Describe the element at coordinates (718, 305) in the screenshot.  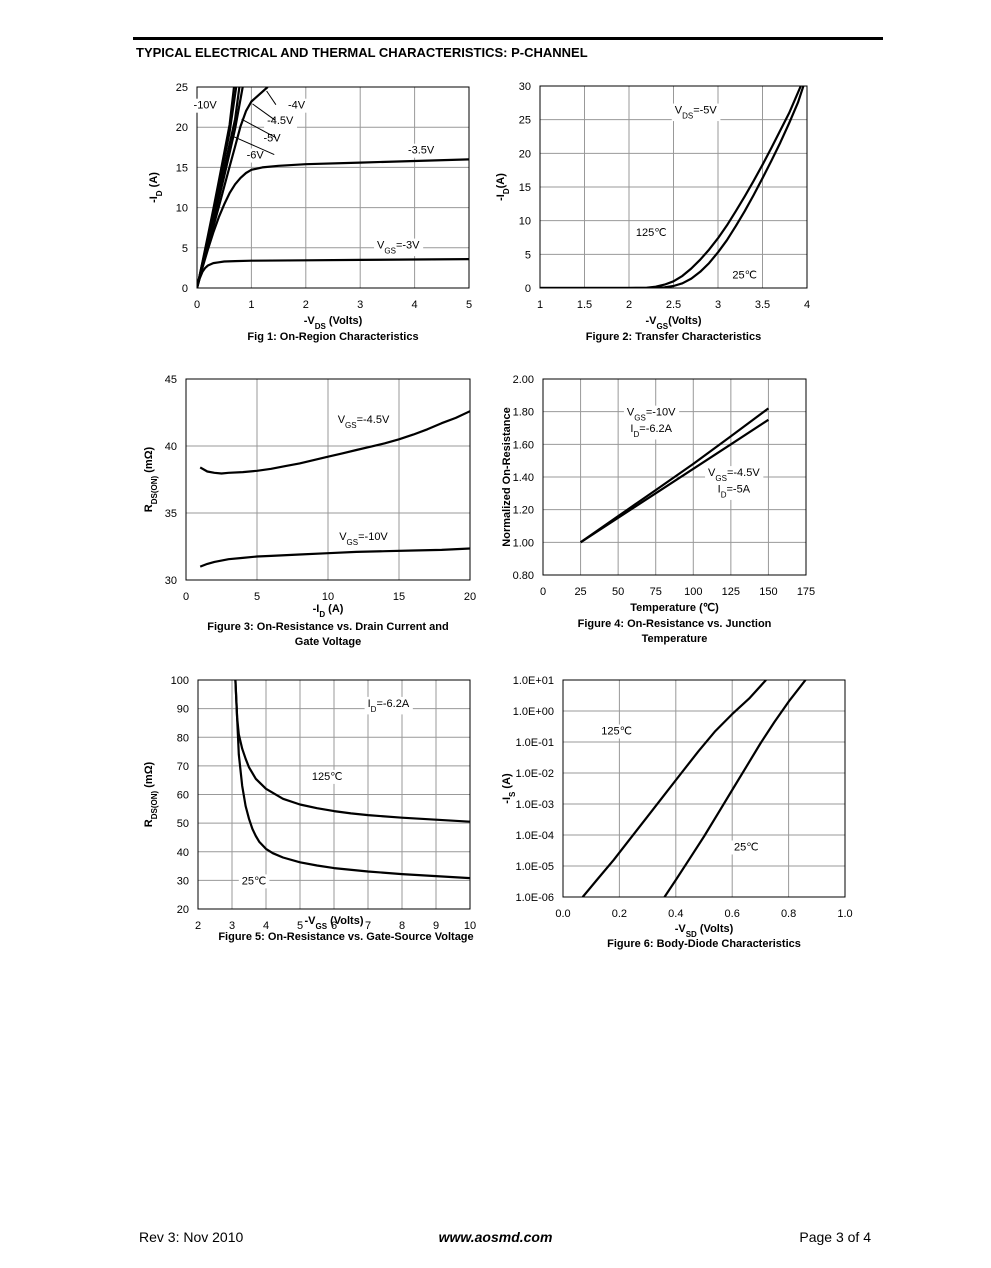
I see `x-tick-label: 3` at that location.